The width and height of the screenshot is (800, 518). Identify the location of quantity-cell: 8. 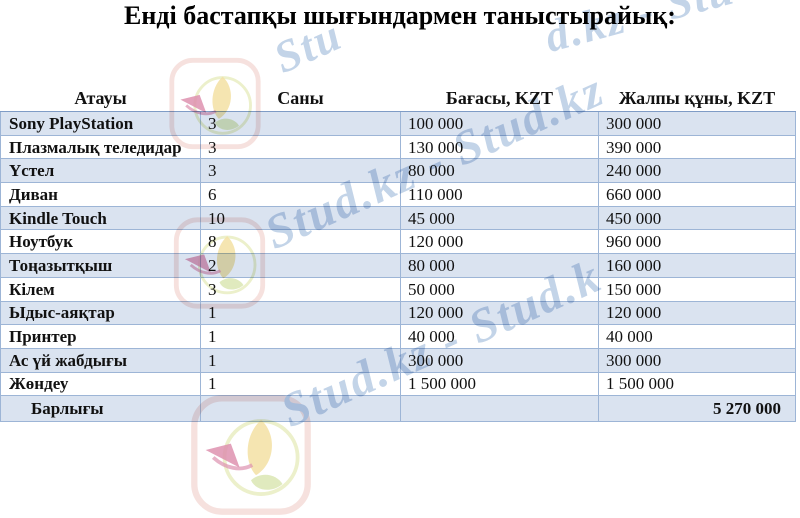
(300, 242).